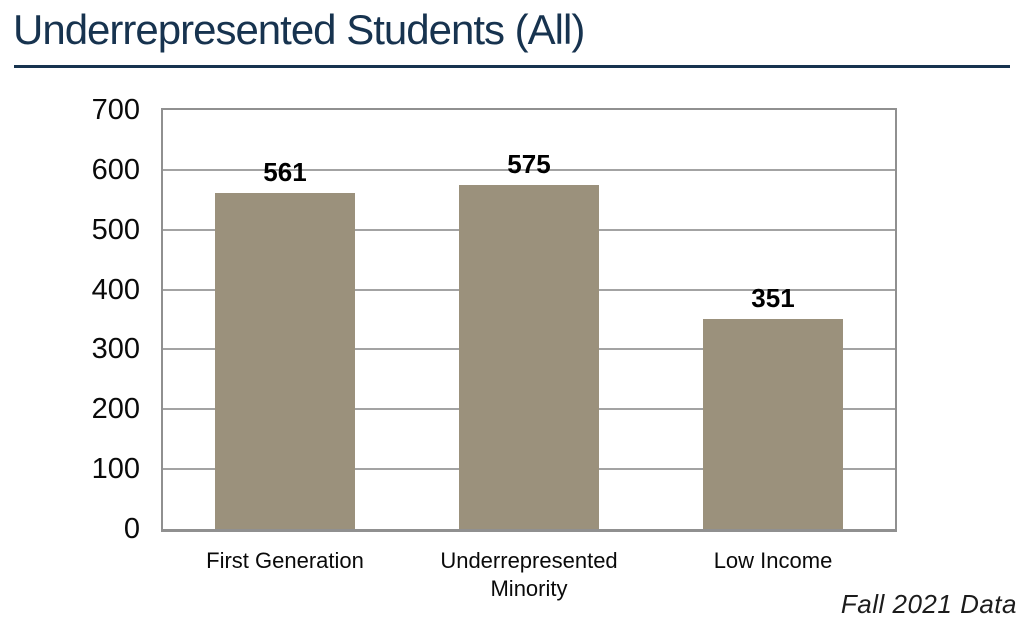  What do you see at coordinates (773, 560) in the screenshot?
I see `x-category-label-low-income: Low Income` at bounding box center [773, 560].